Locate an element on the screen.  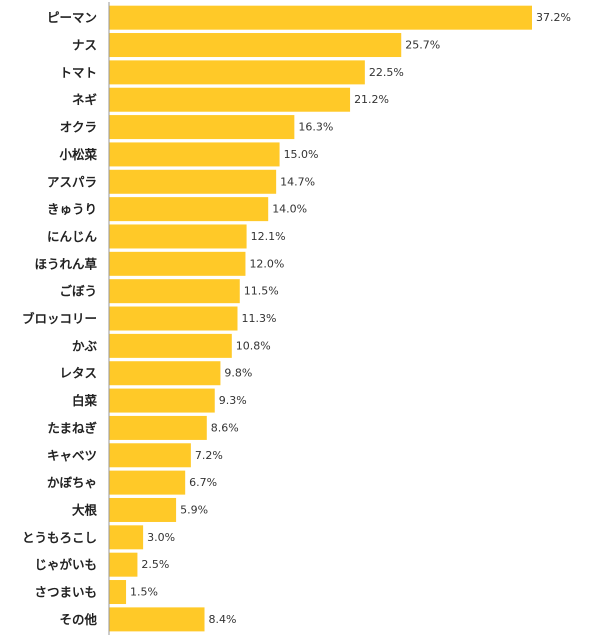
category-label: ブロッコリー is located at coordinates (59, 318).